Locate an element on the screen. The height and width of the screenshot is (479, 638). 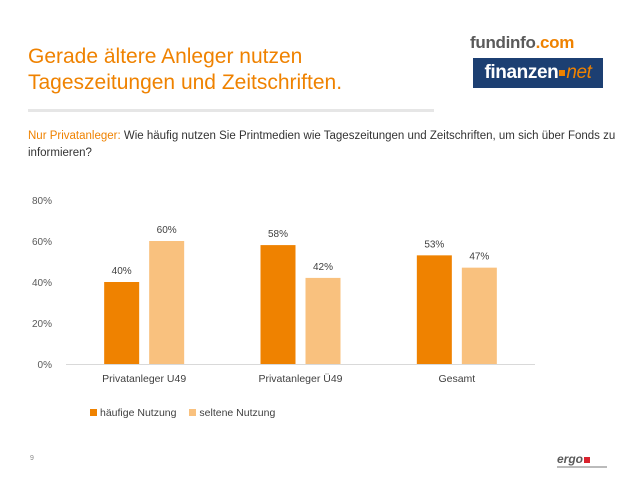
finanzen-logo-name: finanzen is located at coordinates (521, 72).